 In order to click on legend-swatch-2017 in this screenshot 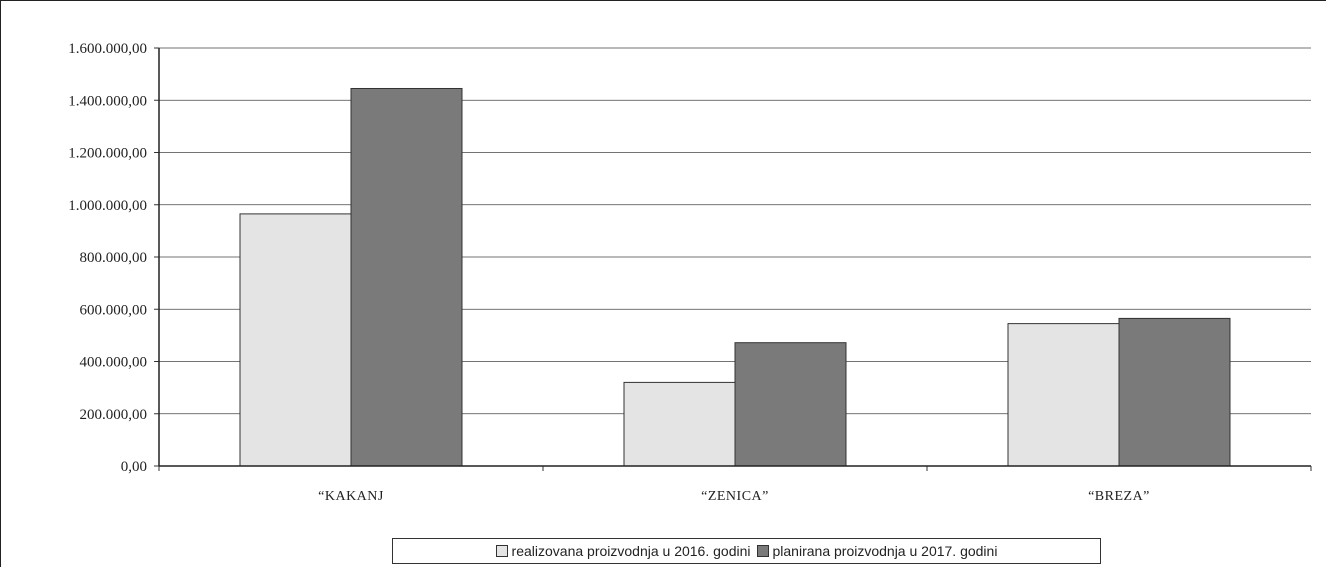, I will do `click(762, 551)`.